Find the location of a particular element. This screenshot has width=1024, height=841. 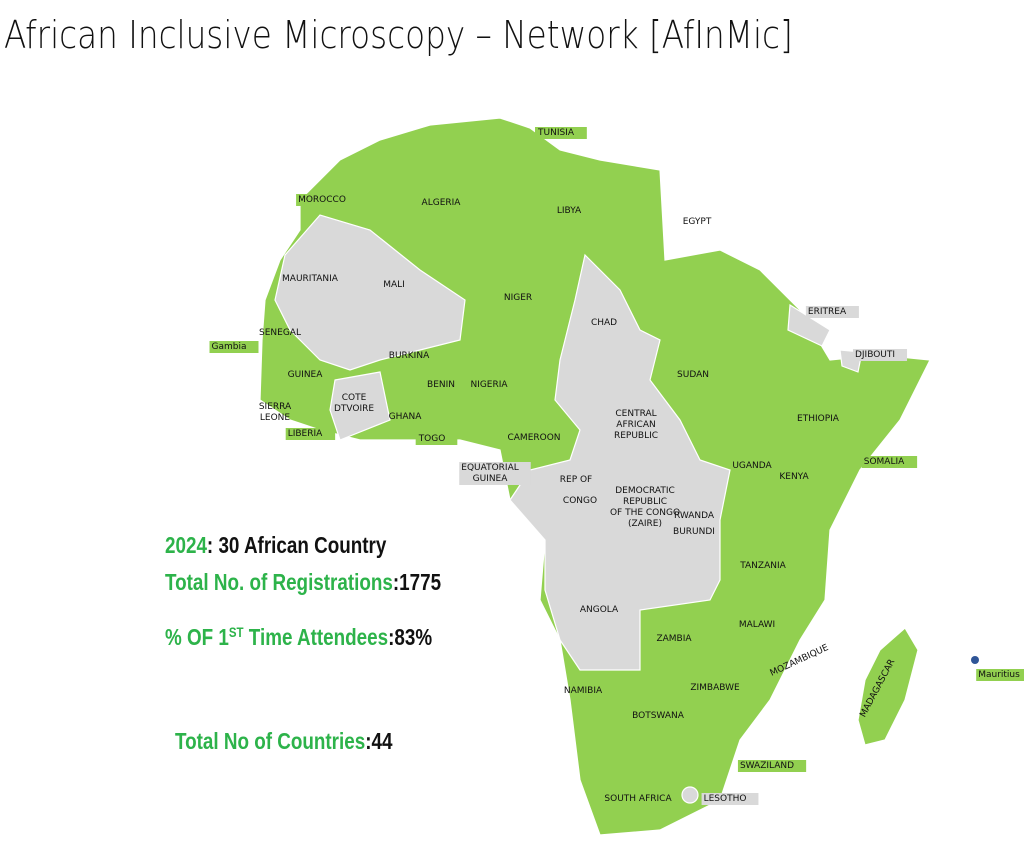

country-name: ZAMBIA is located at coordinates (674, 639).